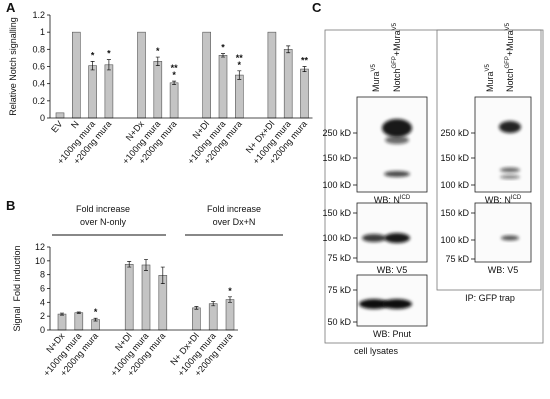 This screenshot has height=399, width=550. I want to click on blot-label: WB: V5, so click(392, 270).